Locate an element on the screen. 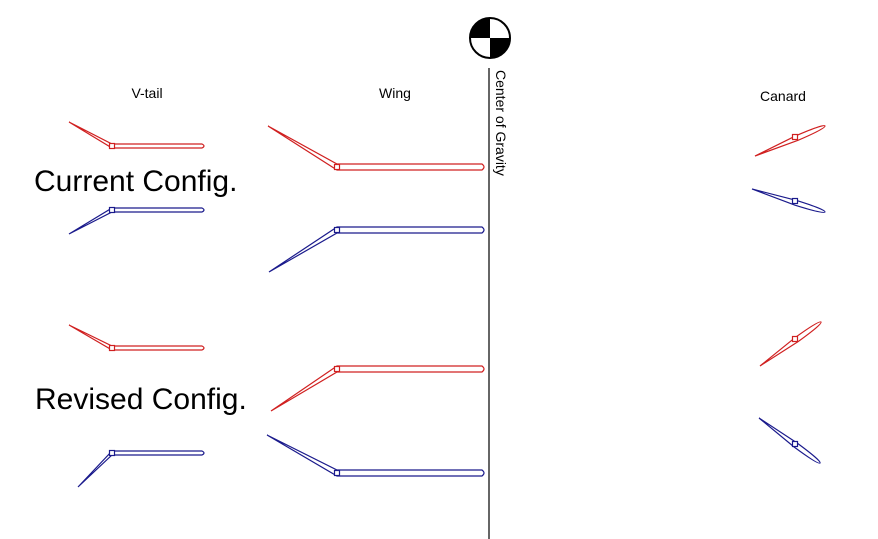  config-label: Revised Config. is located at coordinates (141, 399).